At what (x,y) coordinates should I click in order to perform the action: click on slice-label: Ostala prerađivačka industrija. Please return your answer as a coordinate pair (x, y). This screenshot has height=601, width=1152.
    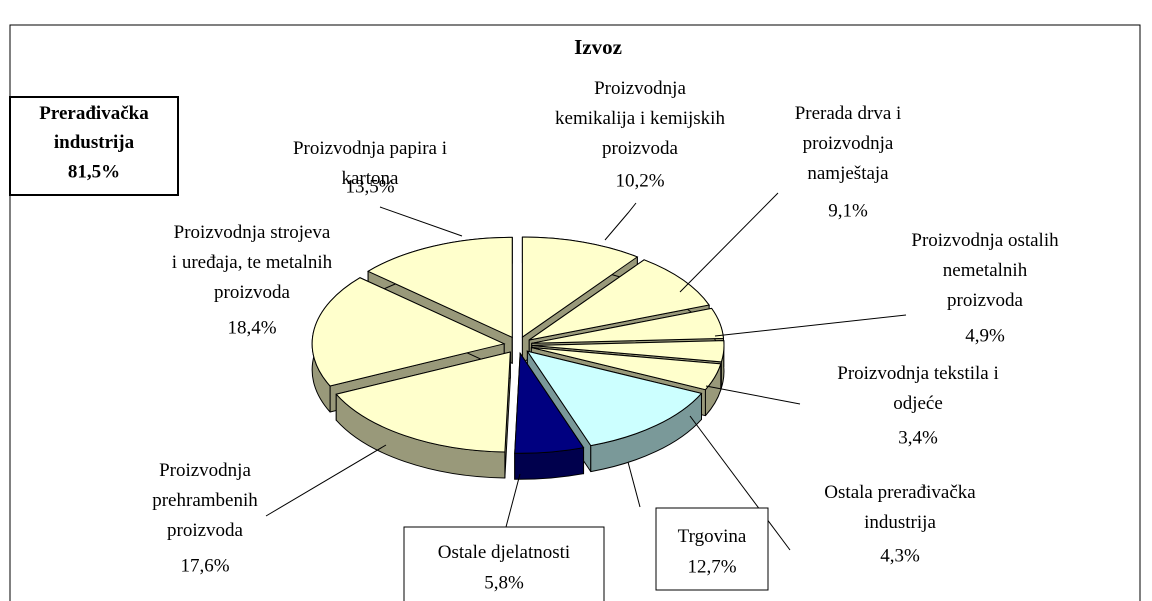
    Looking at the image, I should click on (900, 507).